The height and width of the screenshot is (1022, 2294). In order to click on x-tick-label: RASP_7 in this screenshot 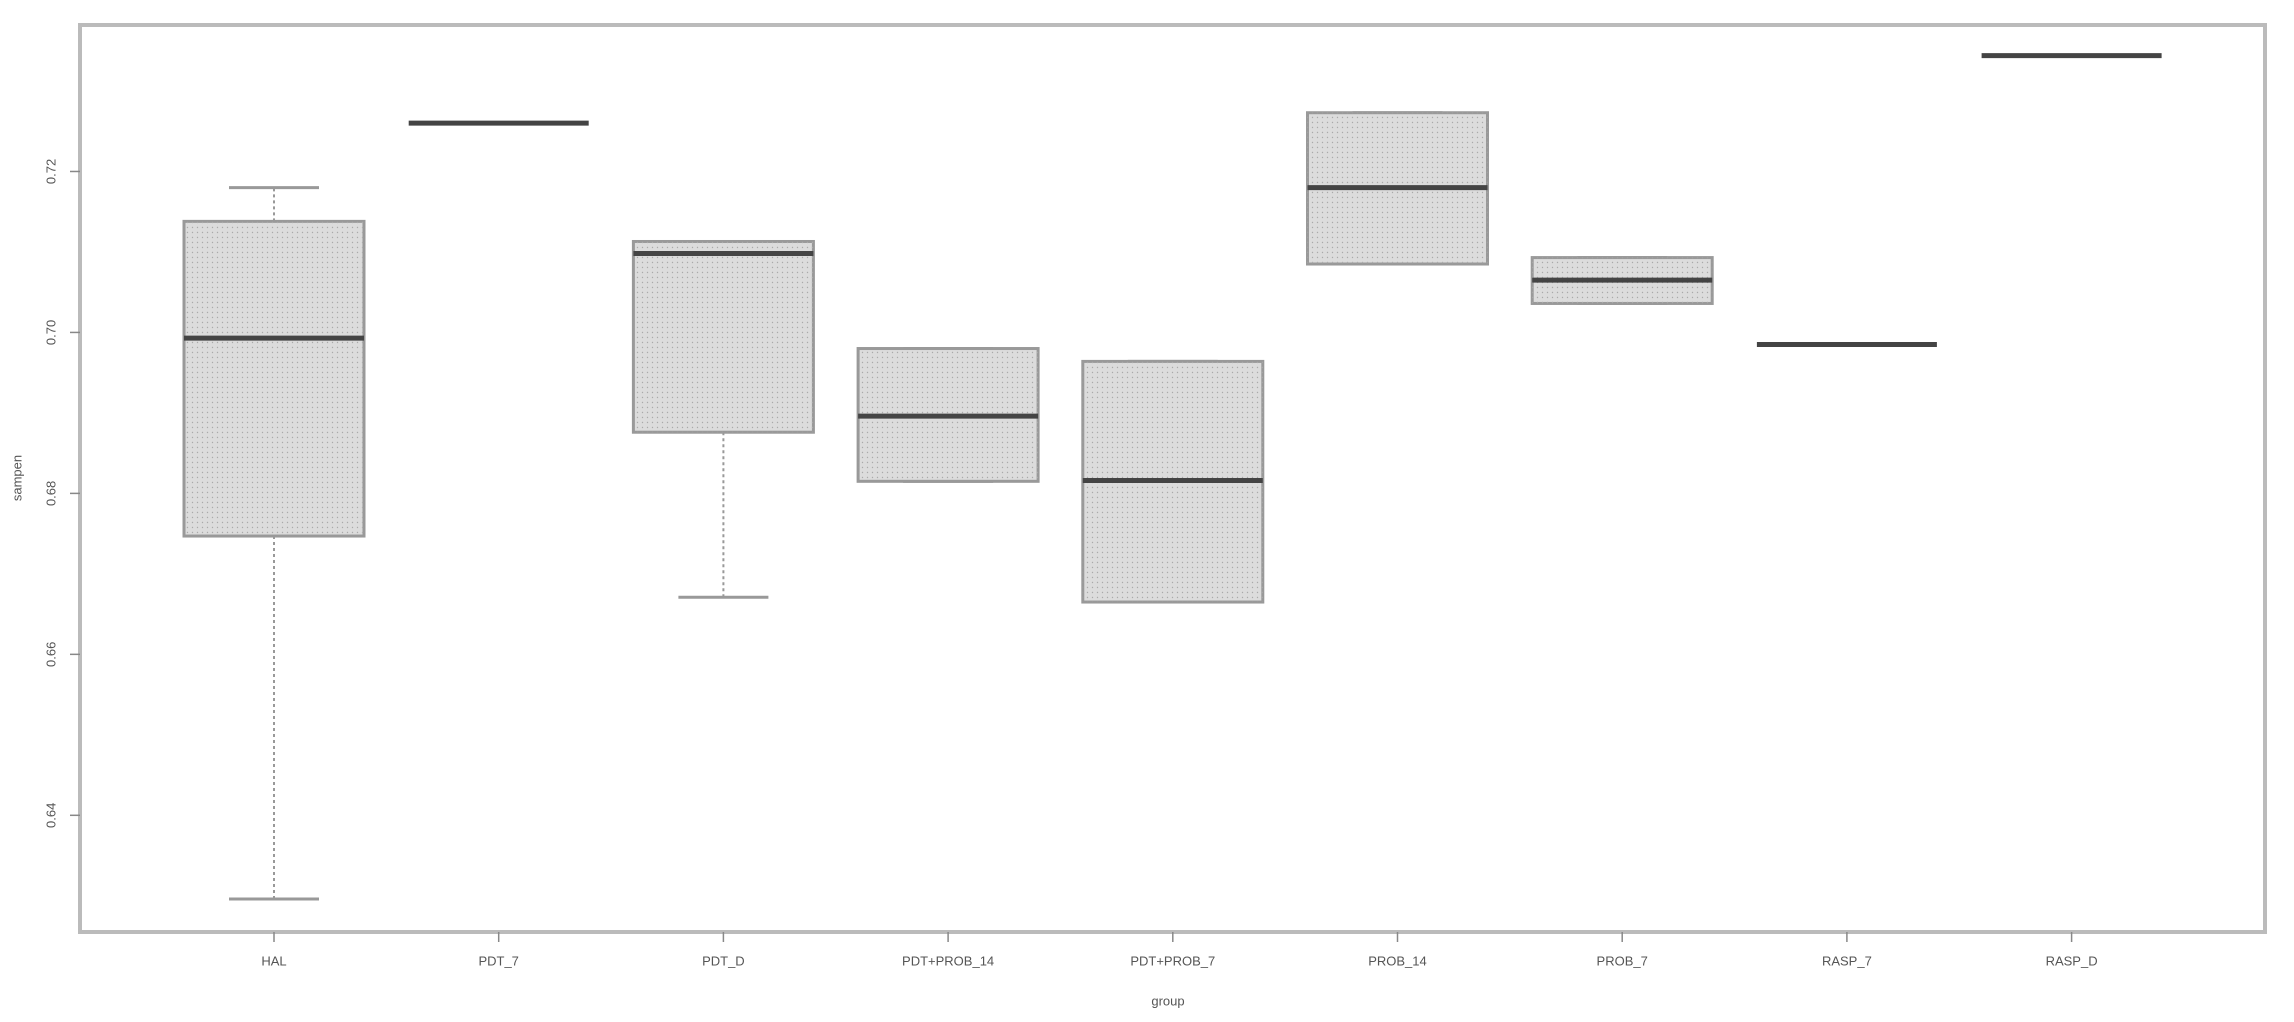, I will do `click(1847, 960)`.